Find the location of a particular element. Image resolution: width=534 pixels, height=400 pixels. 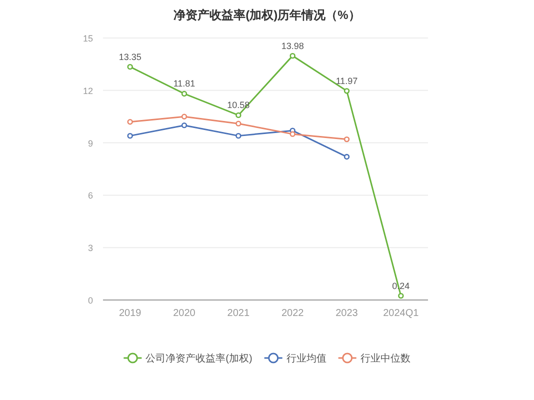

data-label: 13.98 is located at coordinates (292, 45).